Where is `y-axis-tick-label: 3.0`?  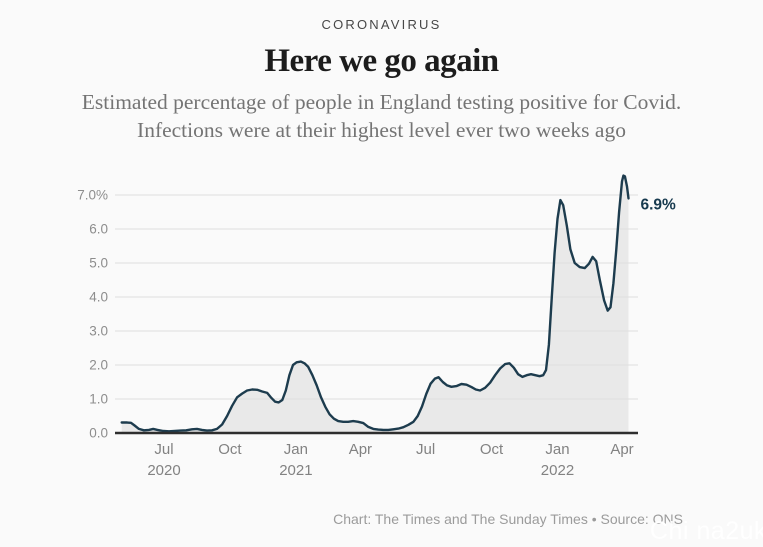
y-axis-tick-label: 3.0 is located at coordinates (98, 331).